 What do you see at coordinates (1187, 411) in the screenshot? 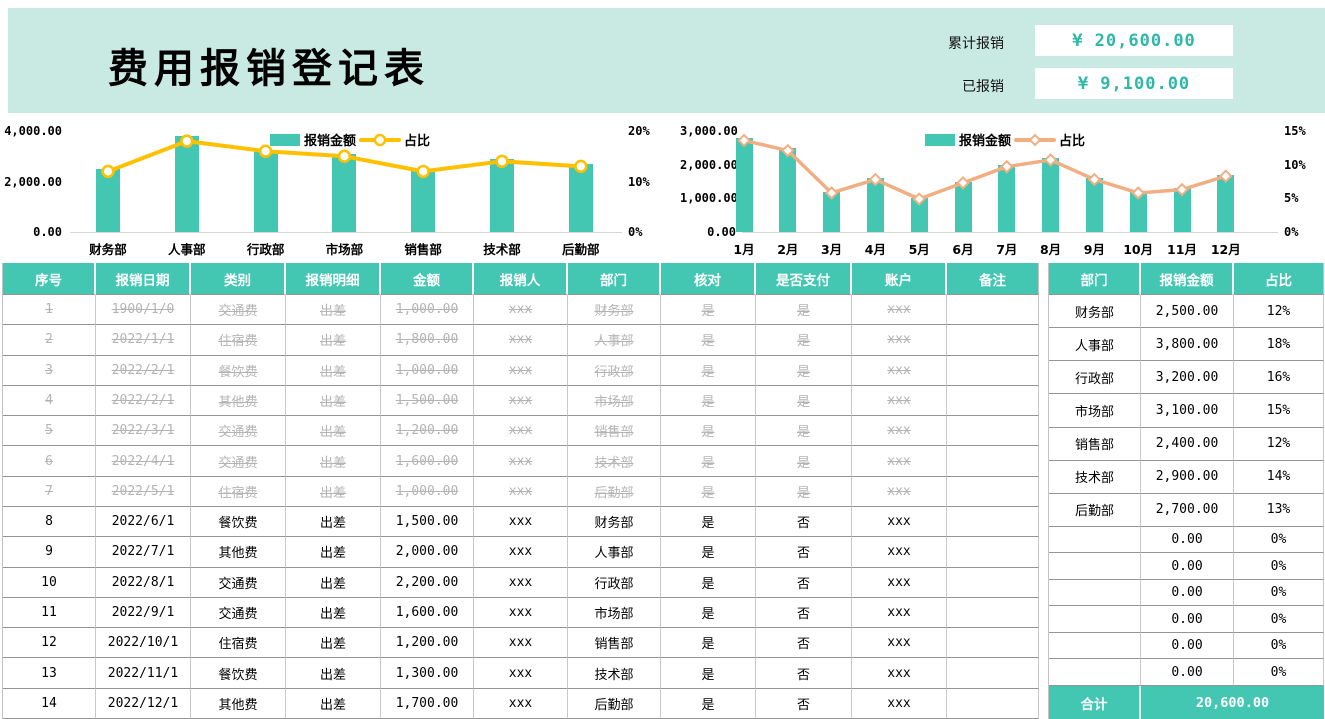
I see `summary-cell: 3,100.00` at bounding box center [1187, 411].